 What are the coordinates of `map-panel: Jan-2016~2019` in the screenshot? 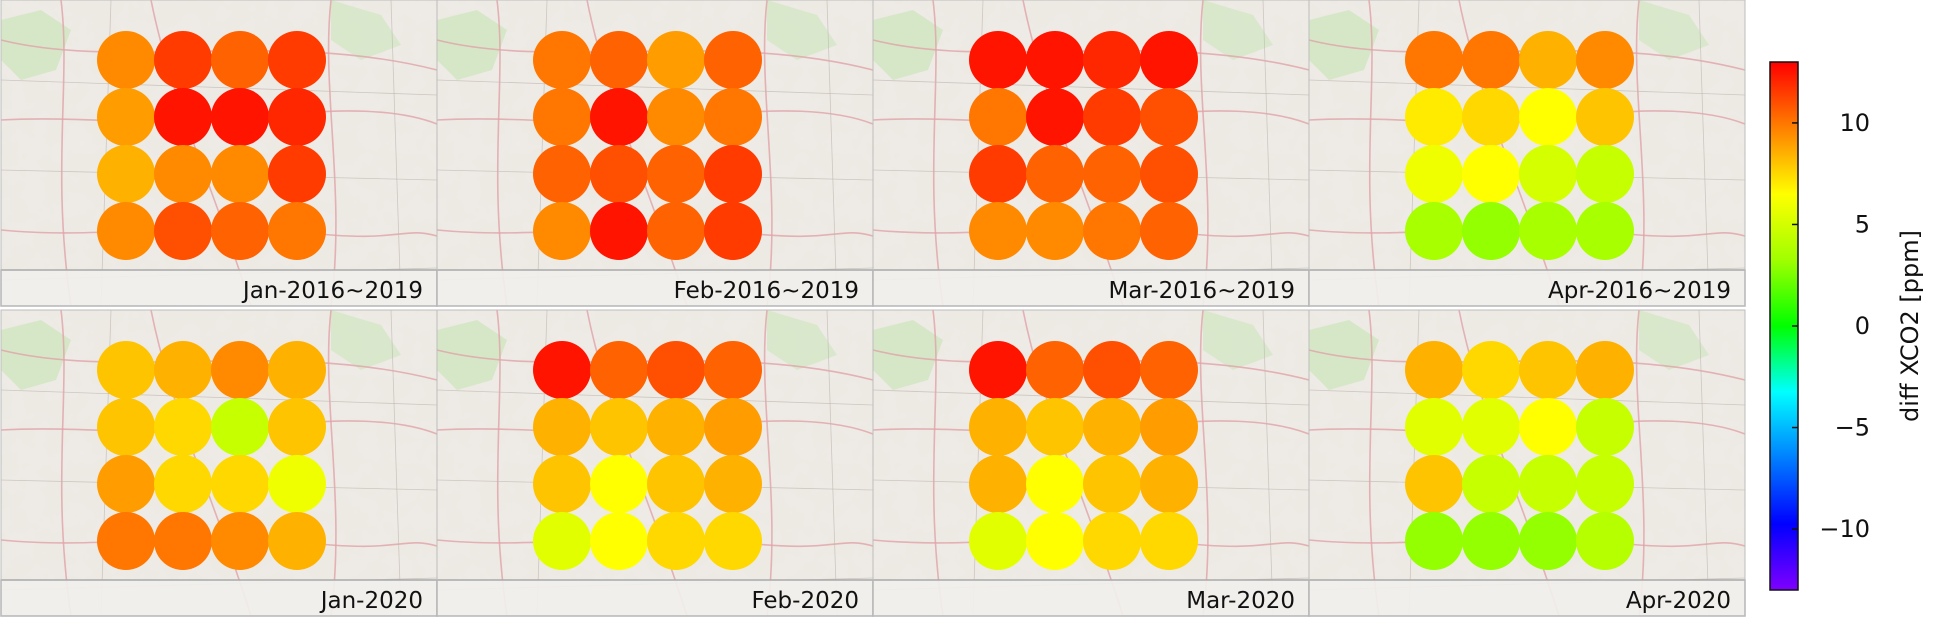 It's located at (219, 153).